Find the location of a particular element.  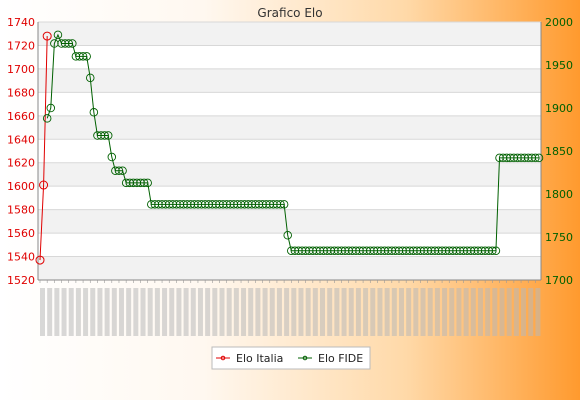

y-left-tick-label: 1540 is located at coordinates (21, 257).